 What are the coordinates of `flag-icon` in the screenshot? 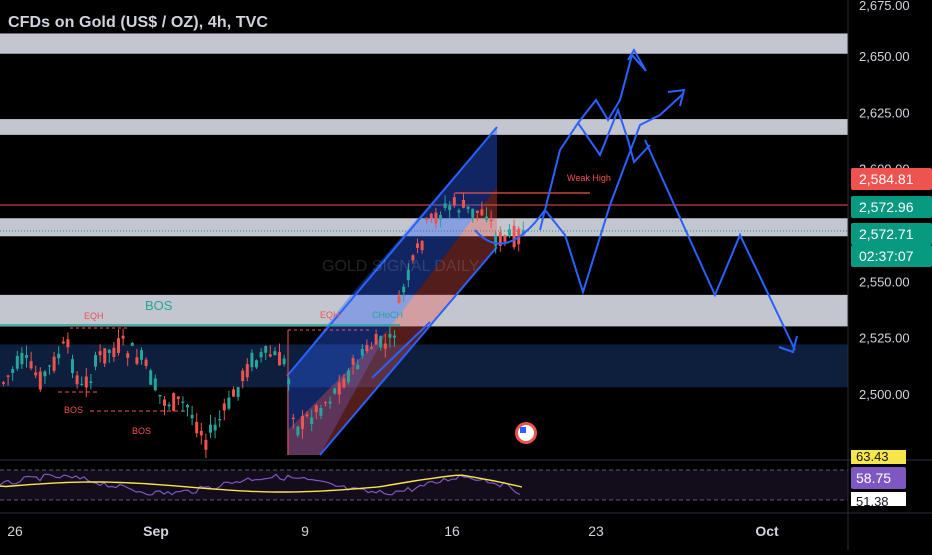 It's located at (523, 430).